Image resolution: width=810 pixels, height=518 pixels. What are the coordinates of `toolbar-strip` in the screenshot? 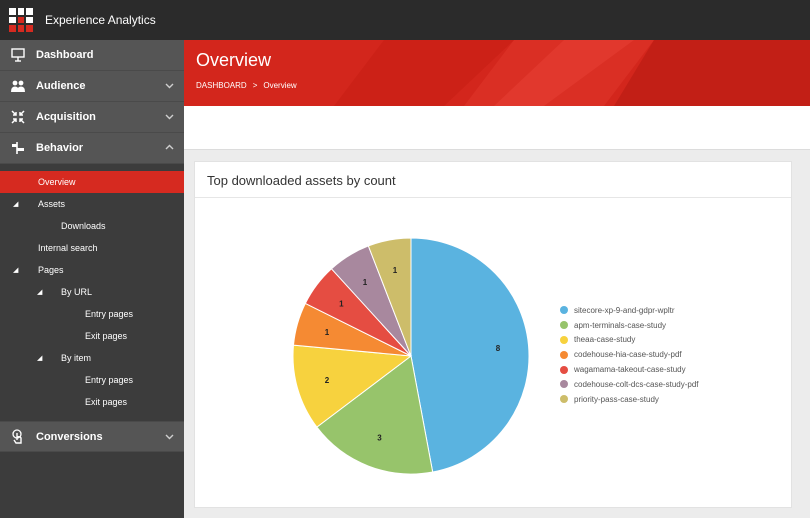 It's located at (497, 128).